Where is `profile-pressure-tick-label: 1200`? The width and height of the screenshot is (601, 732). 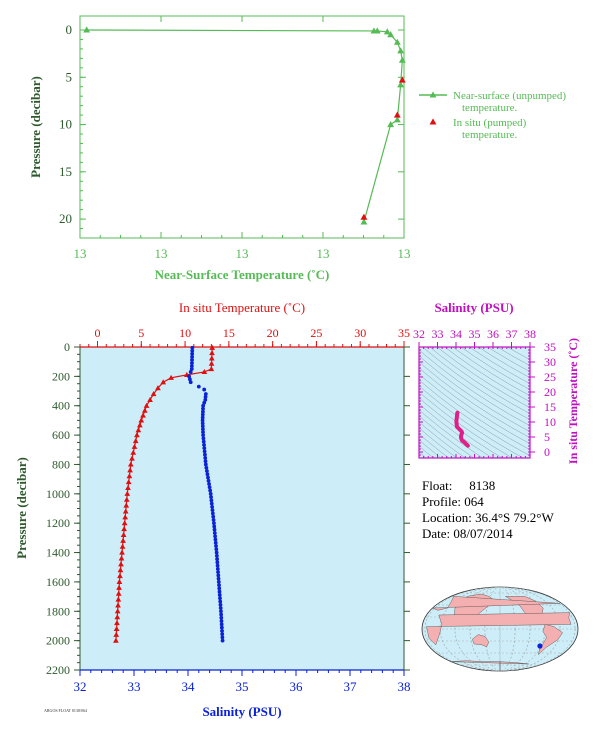 profile-pressure-tick-label: 1200 is located at coordinates (58, 523).